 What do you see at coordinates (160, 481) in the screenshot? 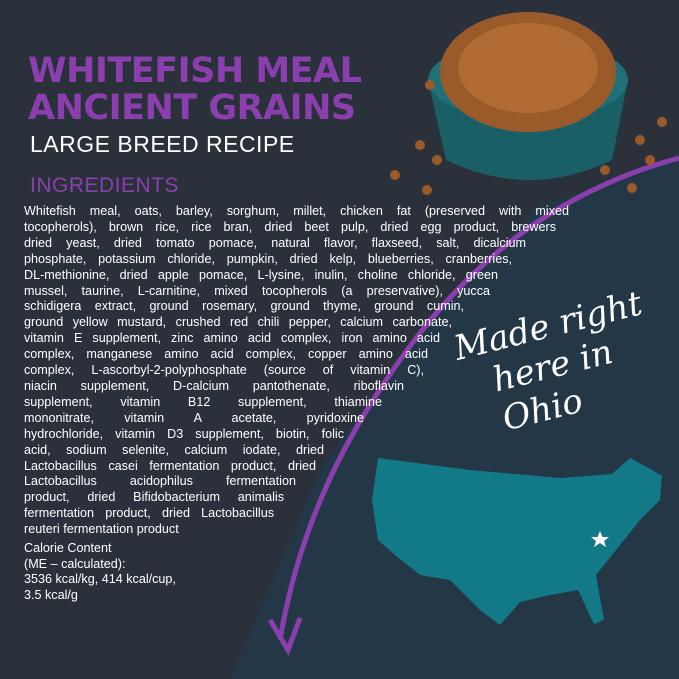
I see `ingredient-line: Lactobacillus acidophilus fermentation` at bounding box center [160, 481].